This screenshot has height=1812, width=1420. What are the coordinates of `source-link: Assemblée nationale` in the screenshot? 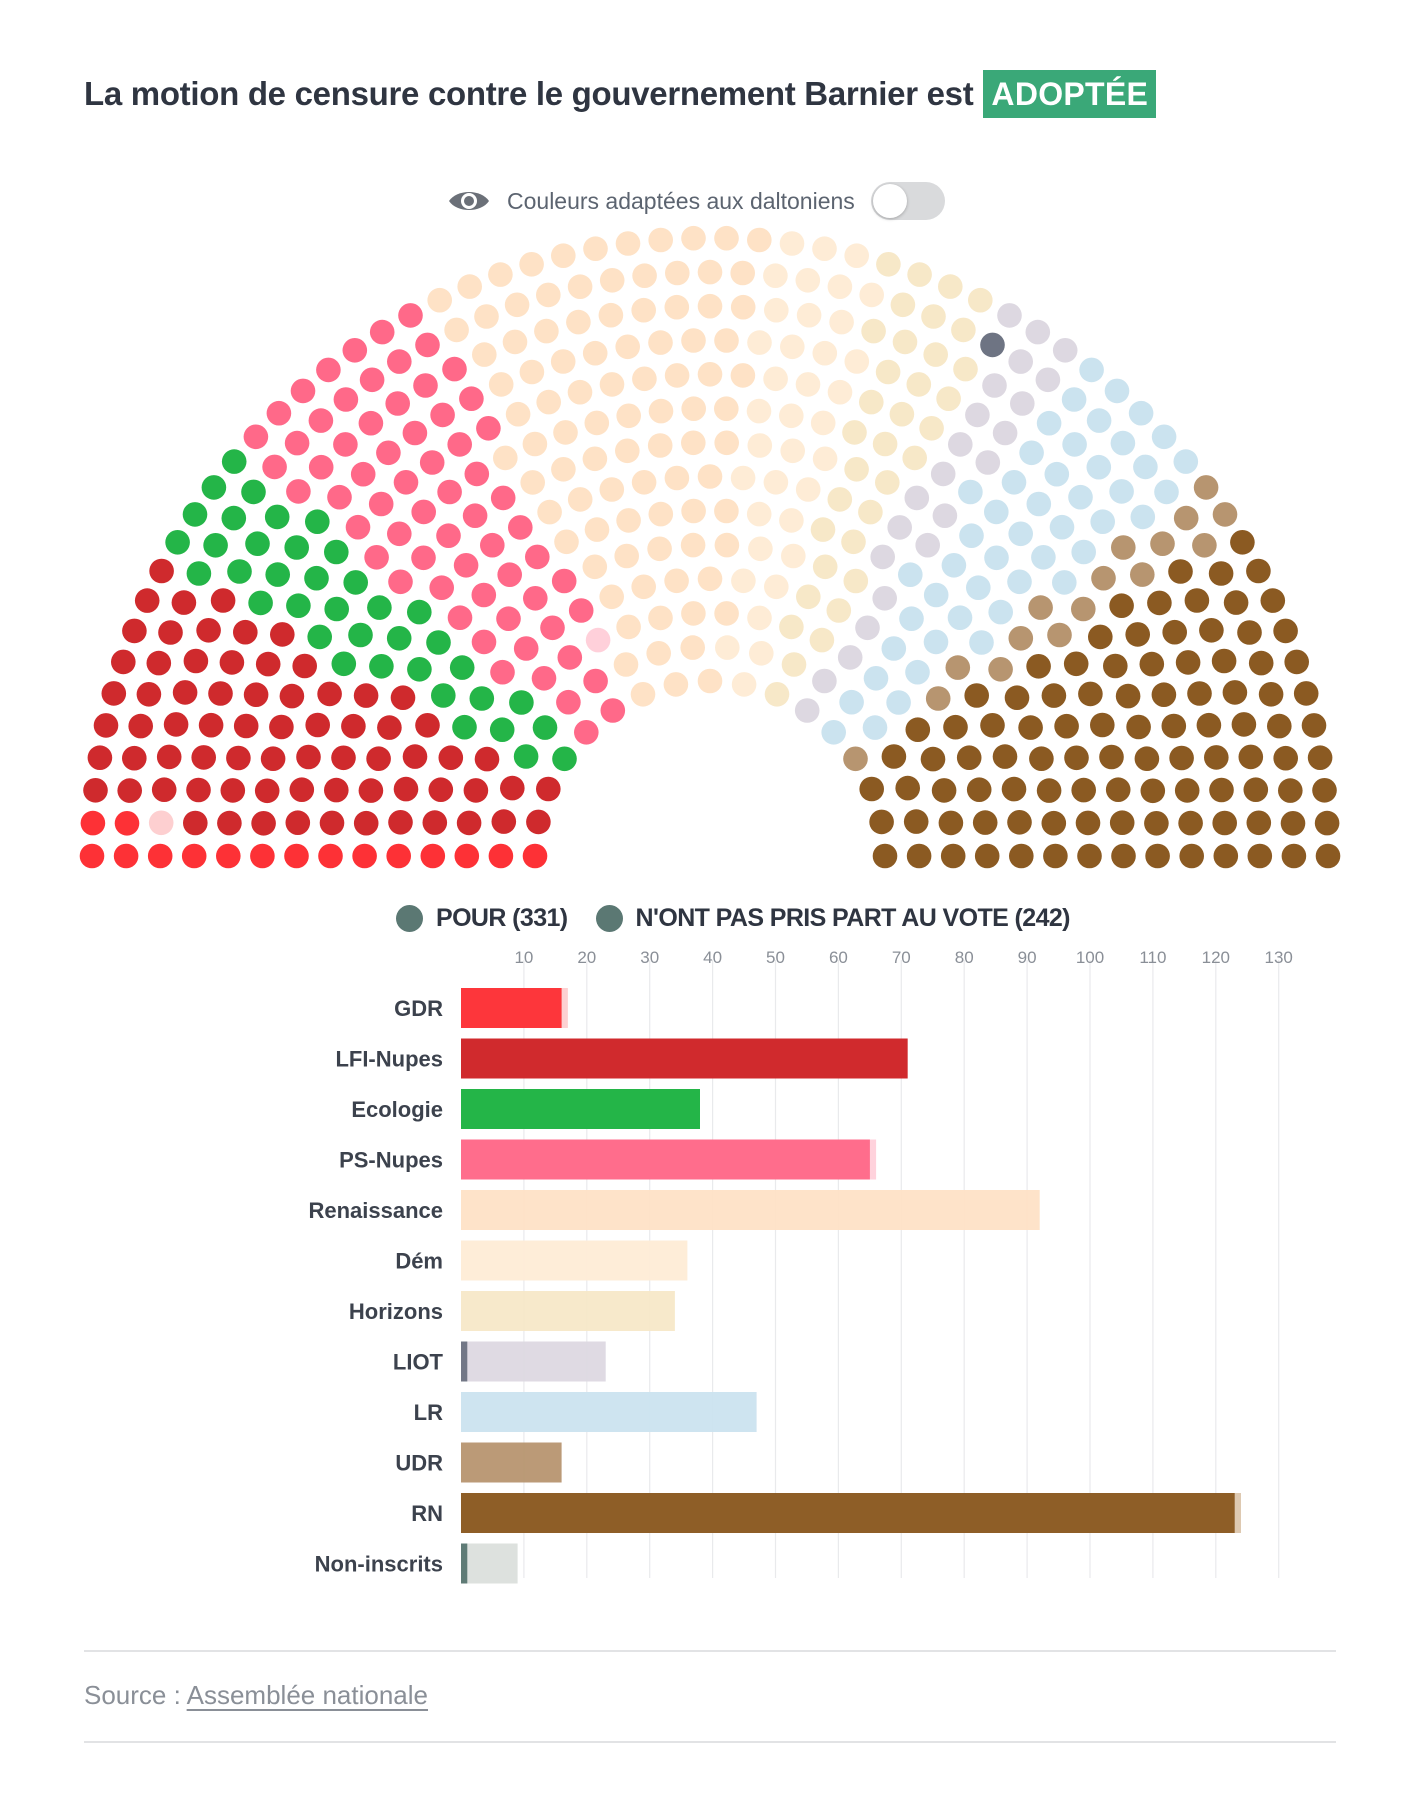 It's located at (307, 1695).